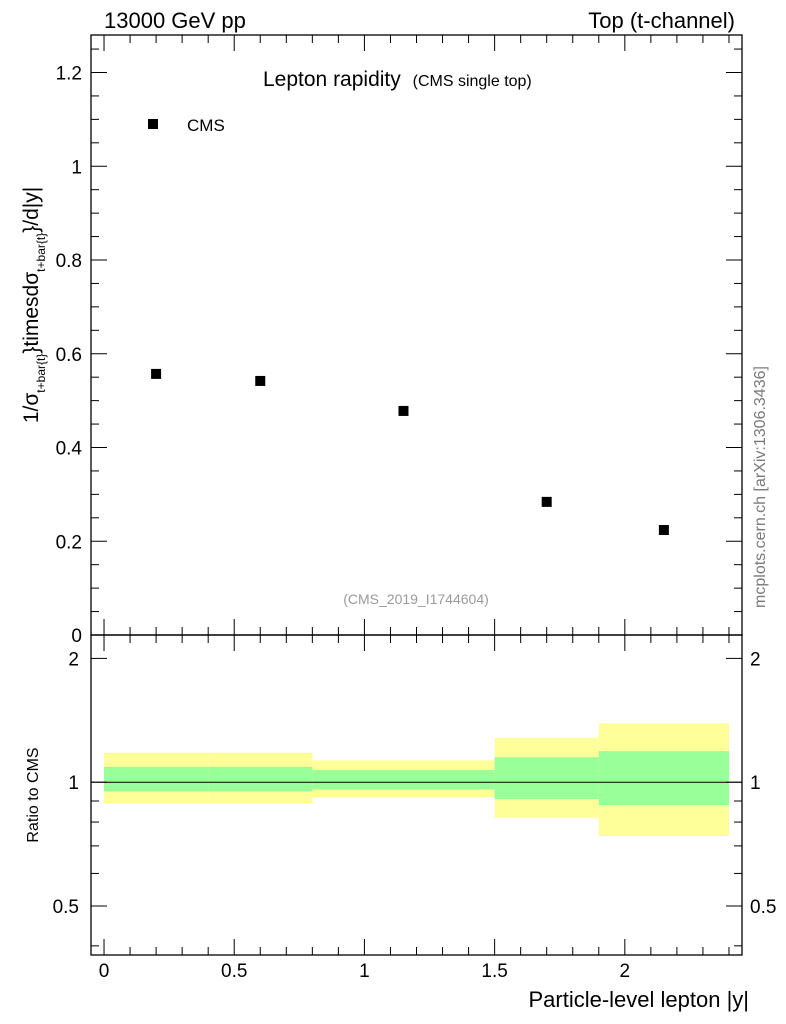 The height and width of the screenshot is (1024, 786). What do you see at coordinates (41, 252) in the screenshot?
I see `y-label-sub-2: t+bar{t}` at bounding box center [41, 252].